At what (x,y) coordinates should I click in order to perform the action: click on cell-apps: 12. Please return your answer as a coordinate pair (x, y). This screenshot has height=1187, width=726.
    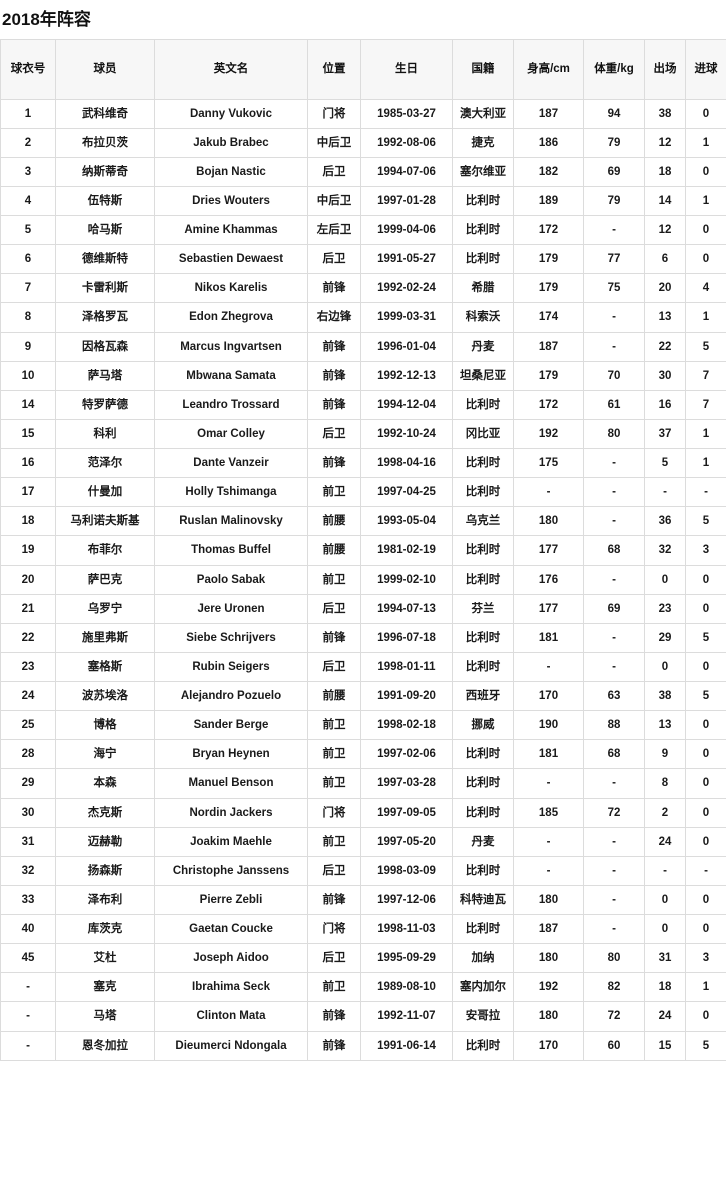
    Looking at the image, I should click on (665, 143).